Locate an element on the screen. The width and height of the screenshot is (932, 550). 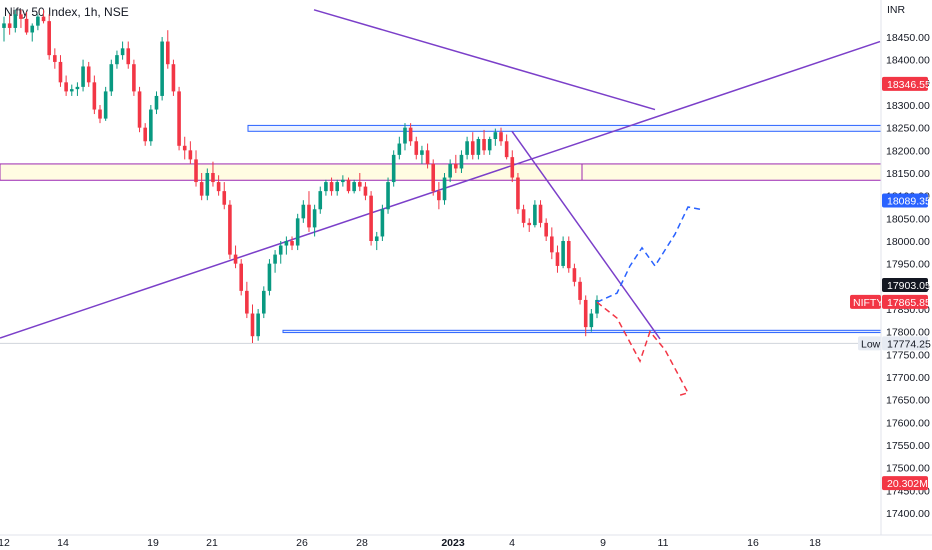
projections-layer is located at coordinates (648, 301).